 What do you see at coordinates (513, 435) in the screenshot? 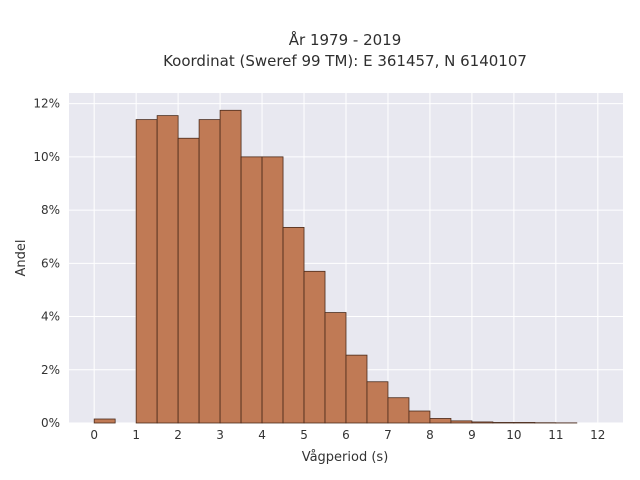
I see `x-tick-label: 10` at bounding box center [513, 435].